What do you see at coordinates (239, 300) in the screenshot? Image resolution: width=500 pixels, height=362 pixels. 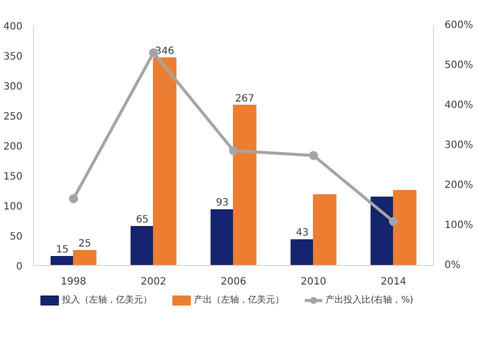 I see `legend-label: 产出（左轴，亿美元）` at bounding box center [239, 300].